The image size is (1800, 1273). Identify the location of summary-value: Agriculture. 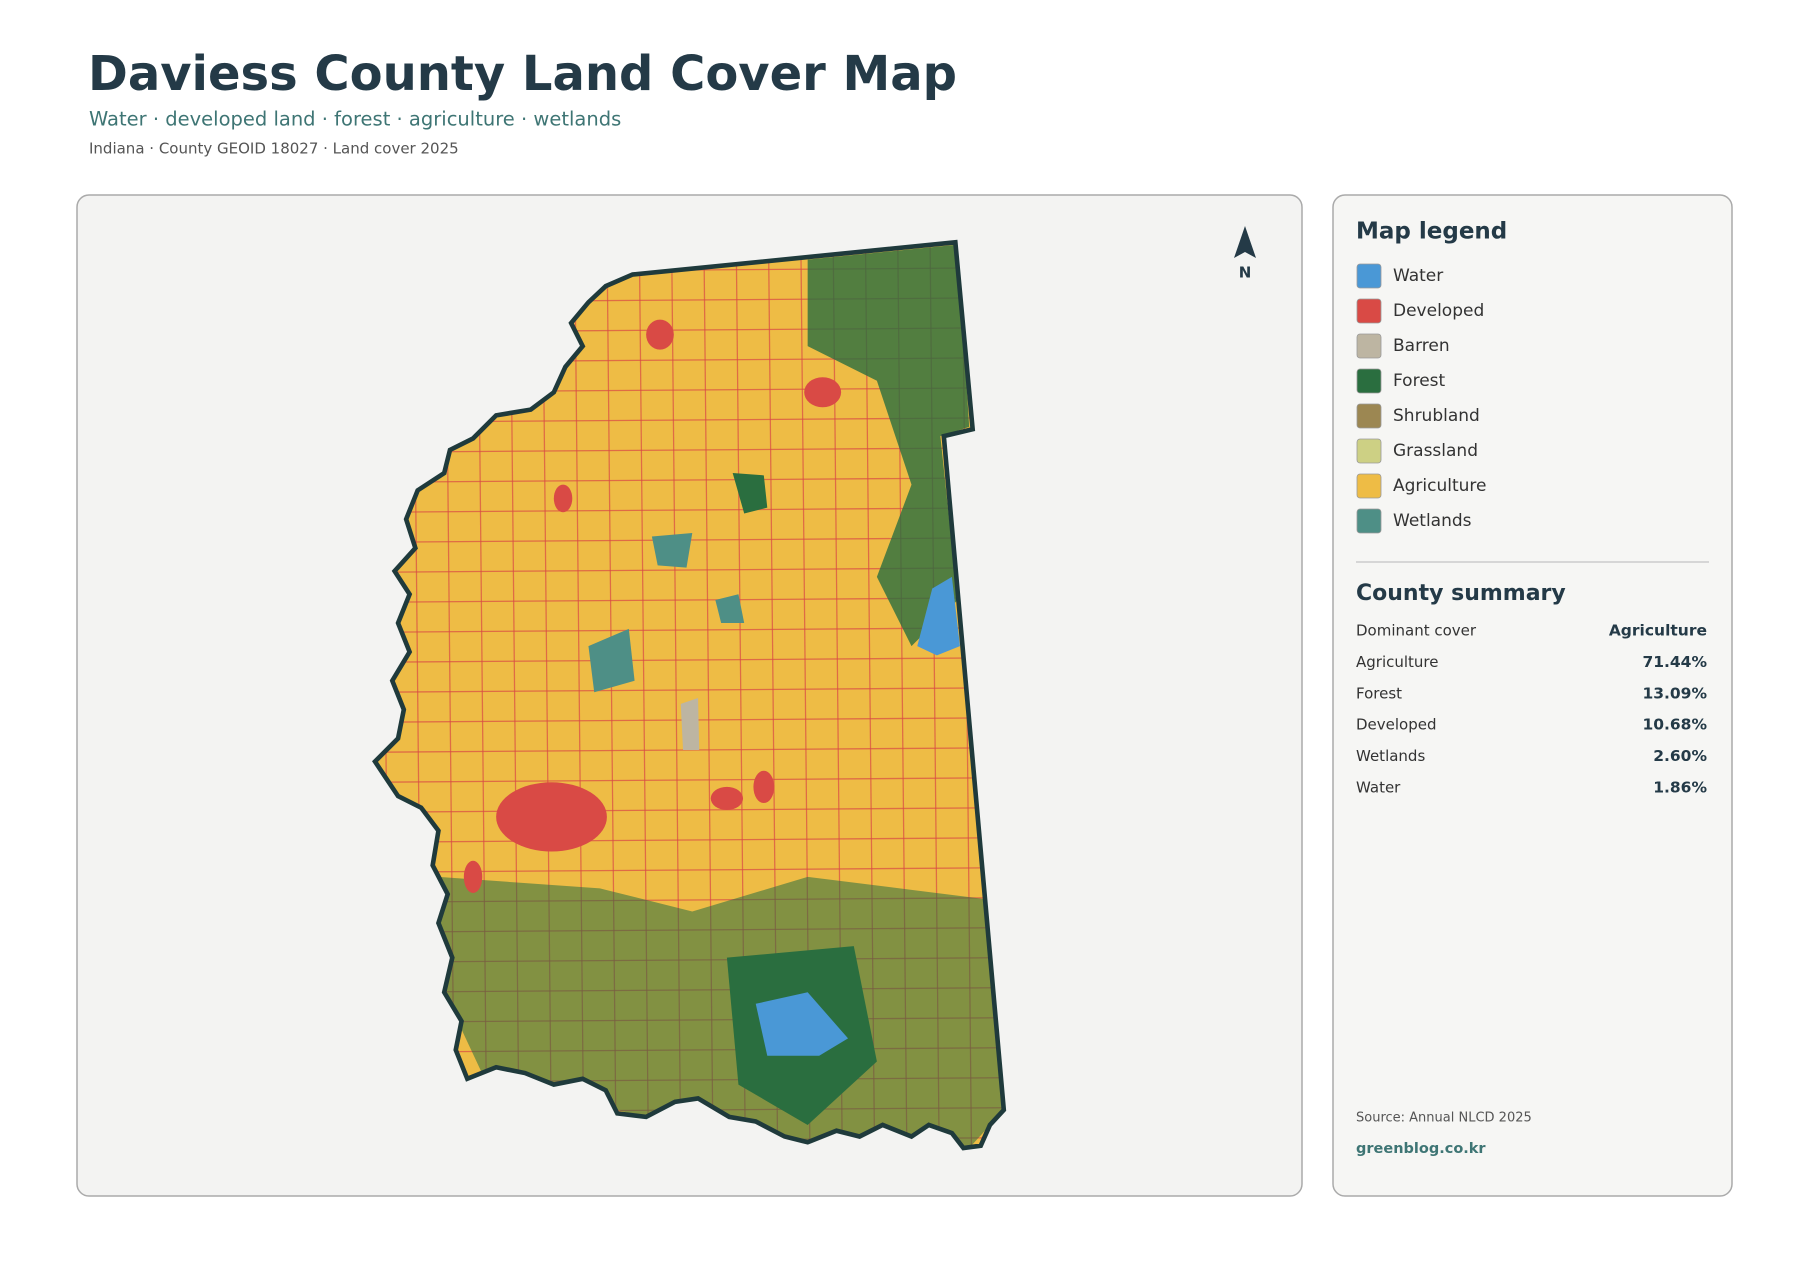
(1658, 631).